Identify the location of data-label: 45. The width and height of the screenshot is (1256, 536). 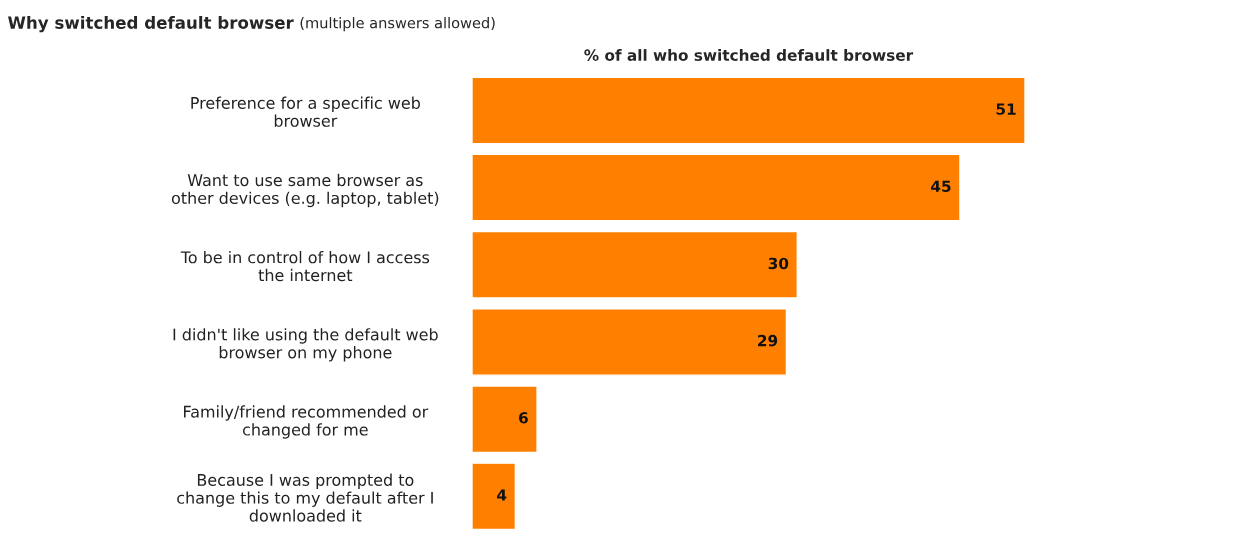
(941, 186).